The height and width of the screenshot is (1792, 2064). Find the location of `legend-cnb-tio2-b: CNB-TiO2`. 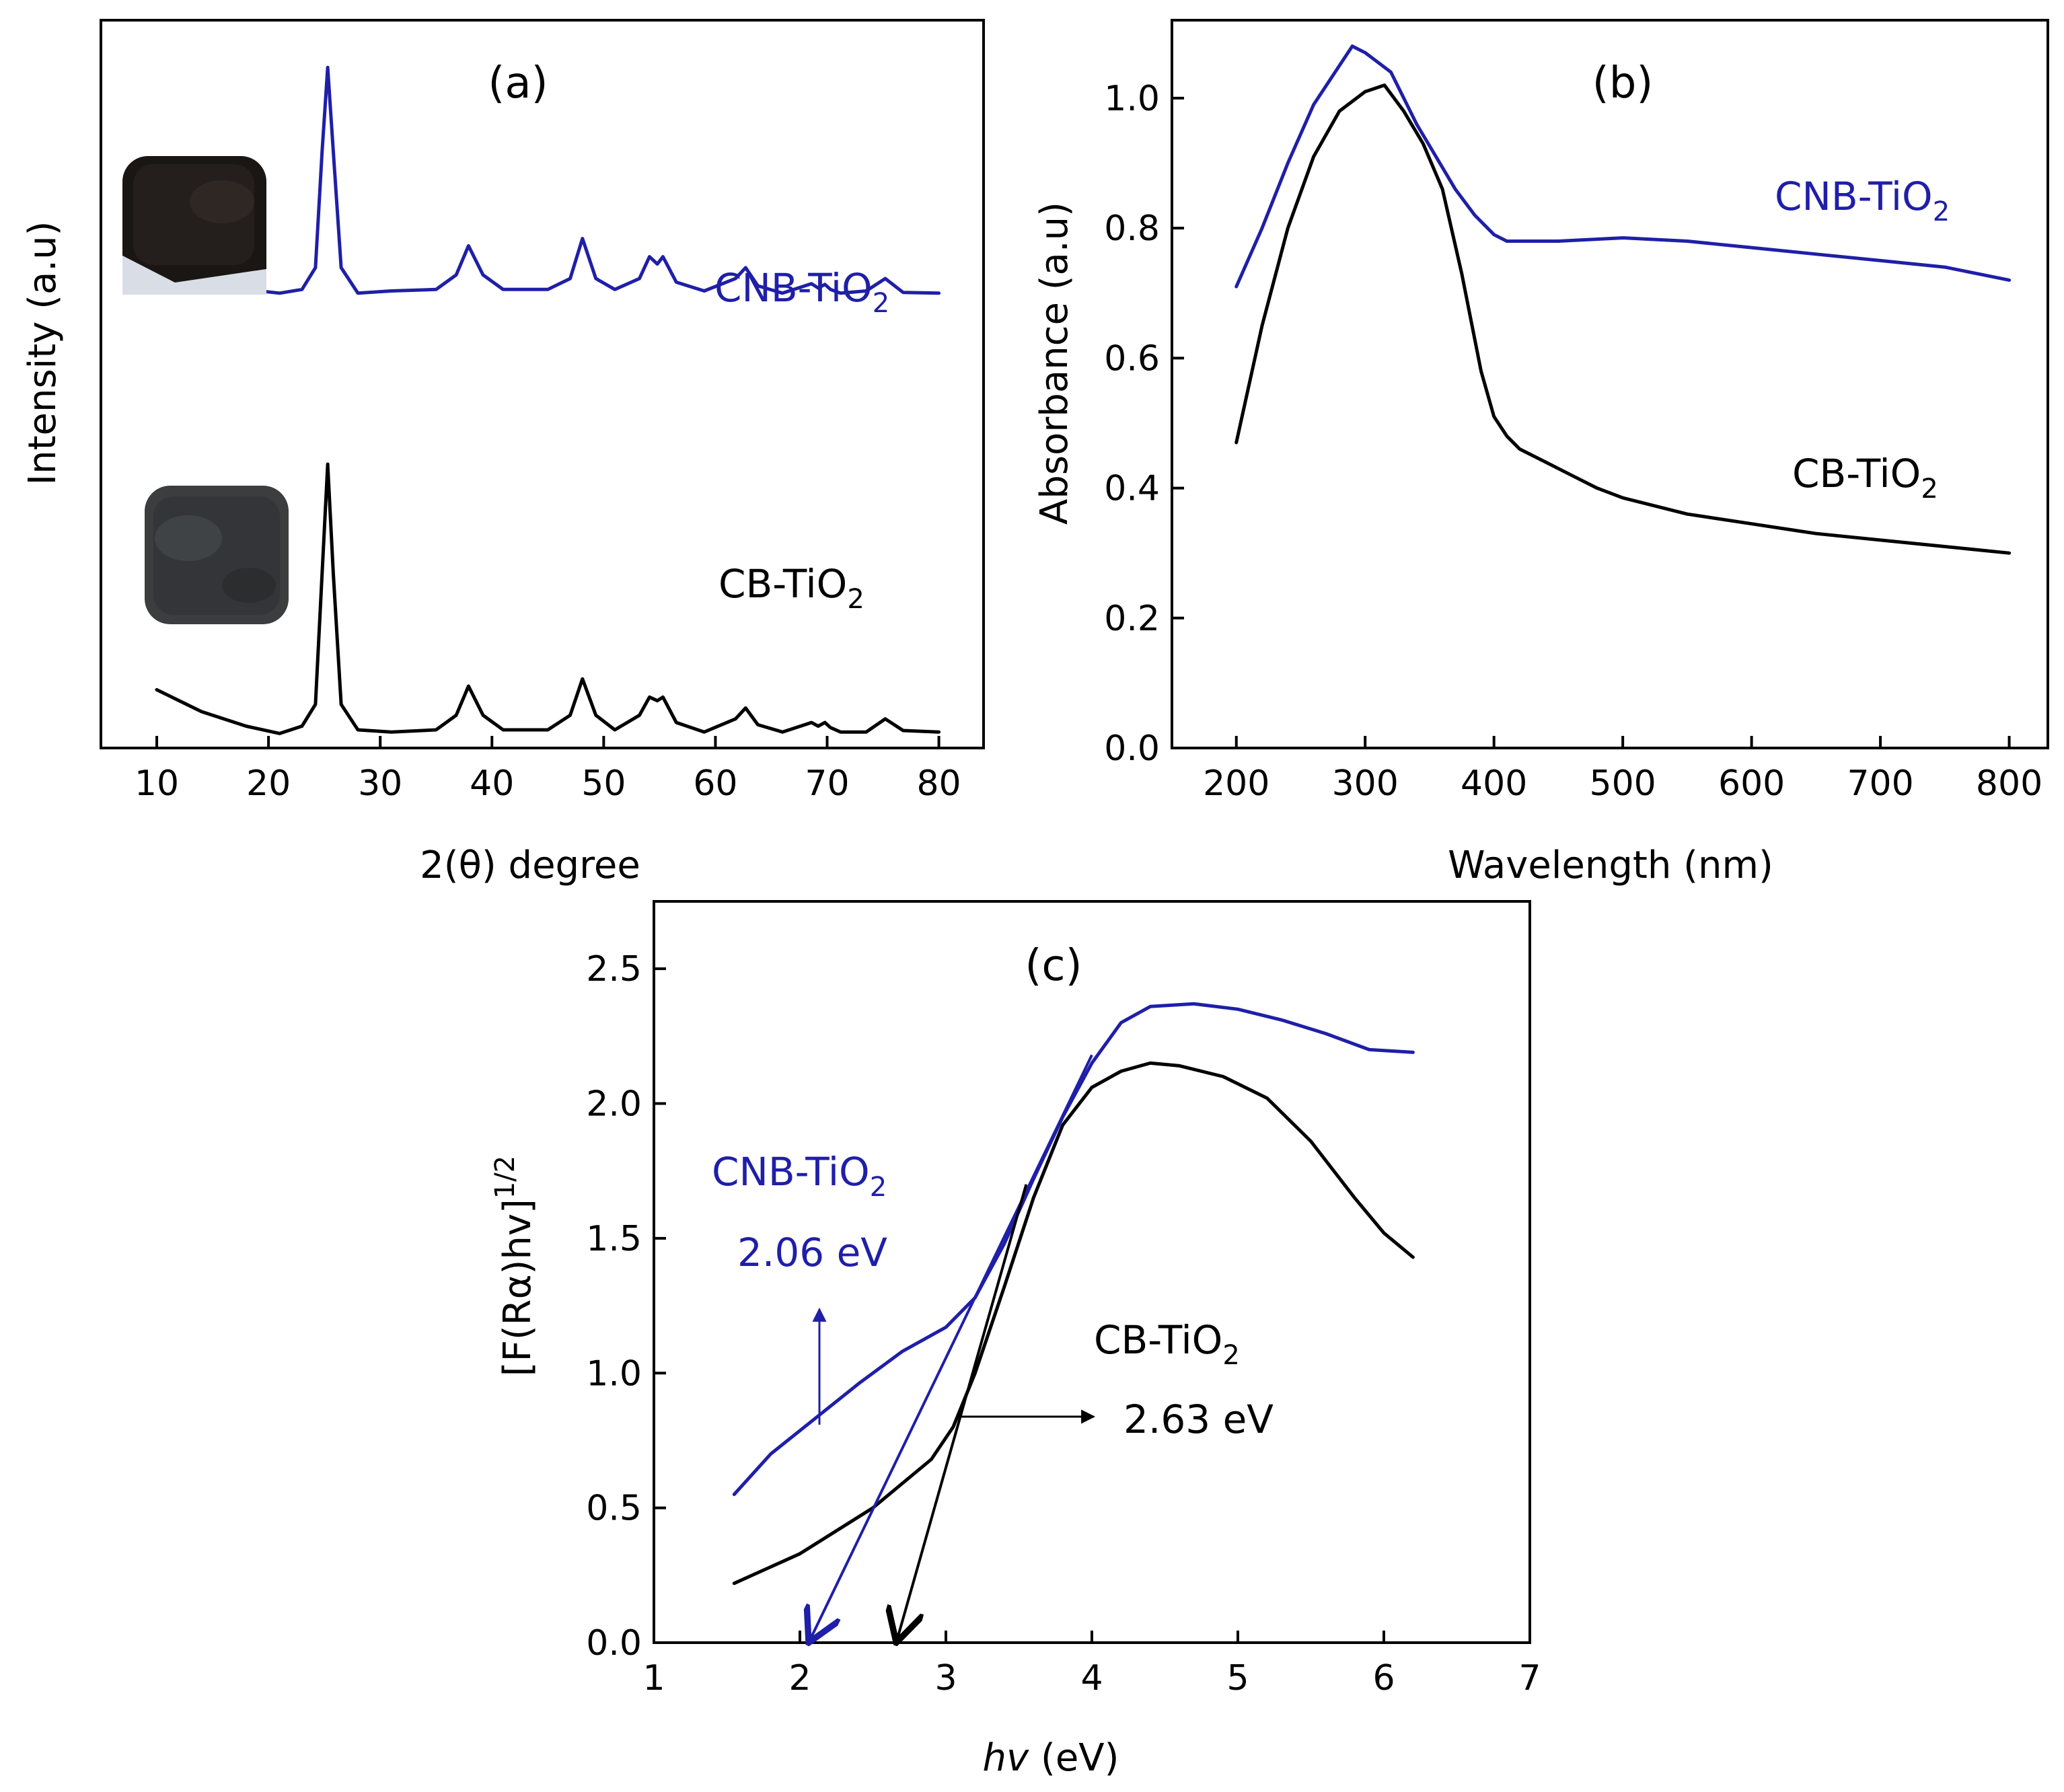

legend-cnb-tio2-b: CNB-TiO2 is located at coordinates (1862, 200).